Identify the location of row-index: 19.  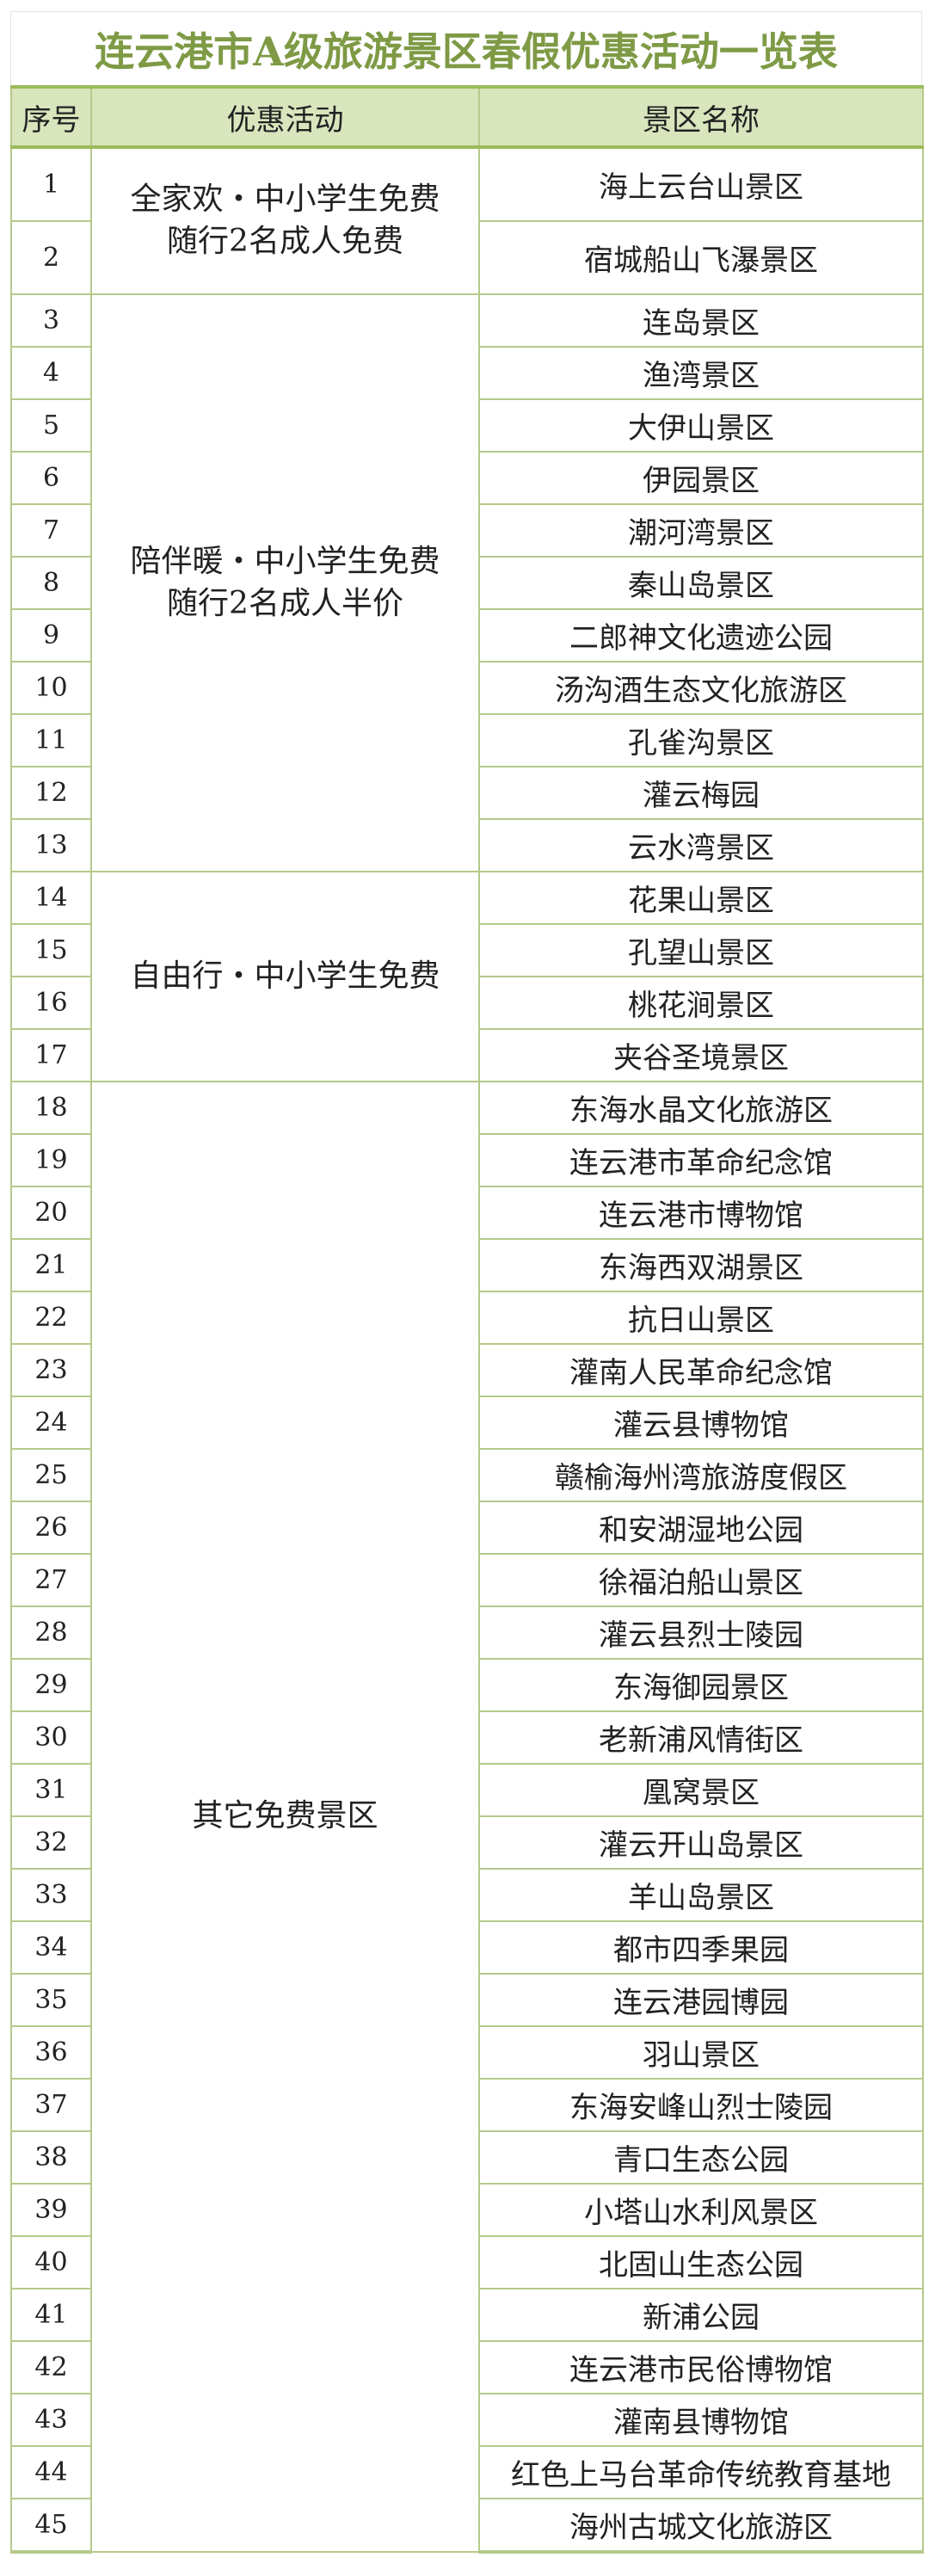
(51, 1160).